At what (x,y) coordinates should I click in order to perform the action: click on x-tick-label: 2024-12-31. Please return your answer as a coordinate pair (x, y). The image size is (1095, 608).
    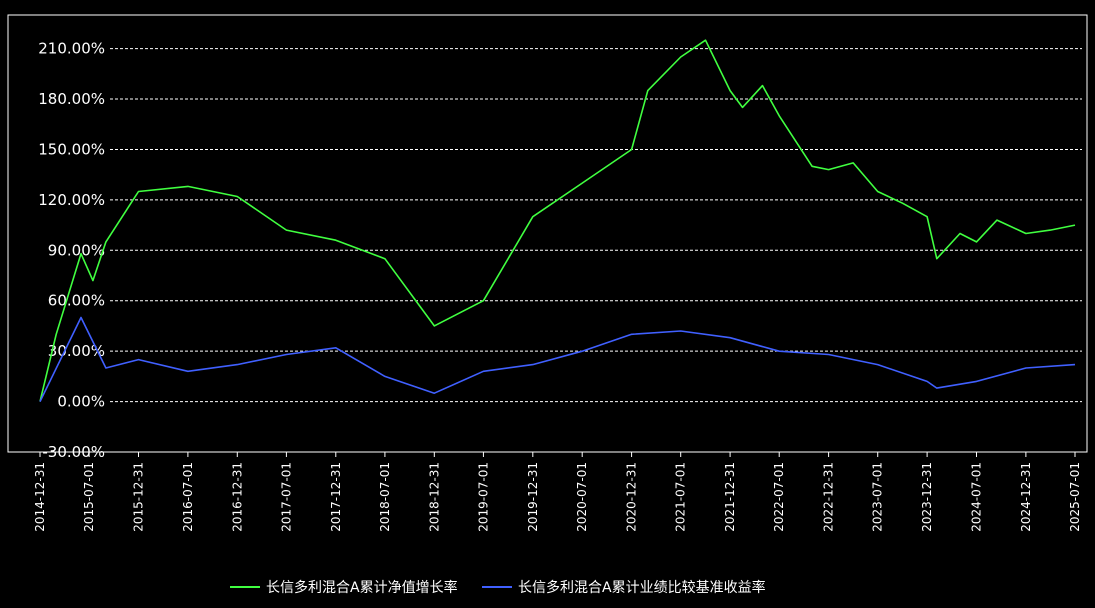
    Looking at the image, I should click on (1026, 497).